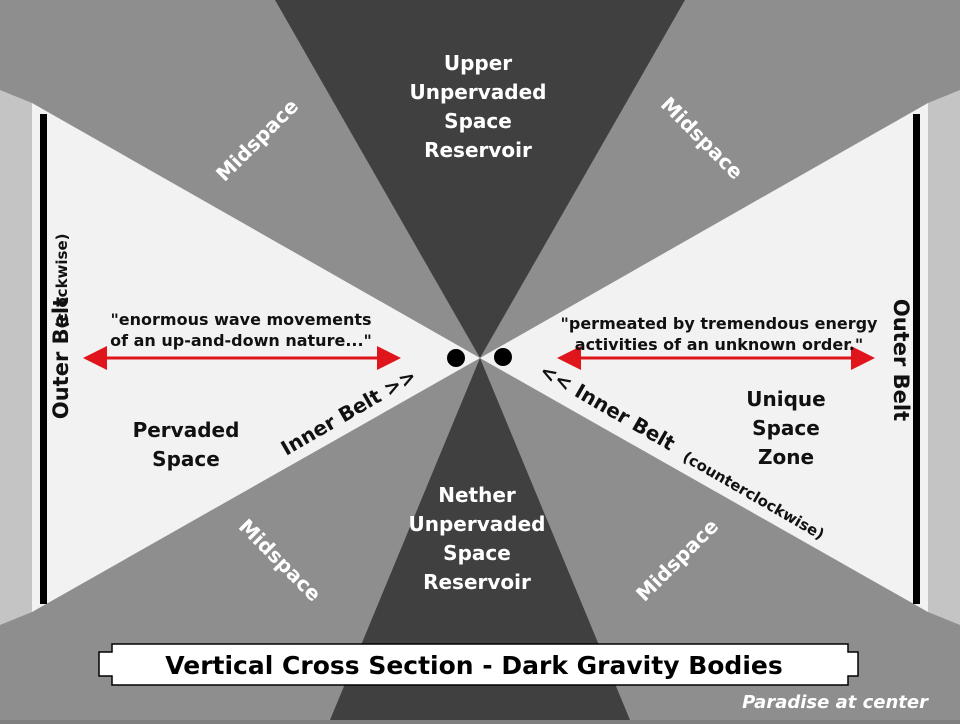 This screenshot has width=960, height=724. Describe the element at coordinates (186, 430) in the screenshot. I see `pervaded-space-line-1: Pervaded` at that location.